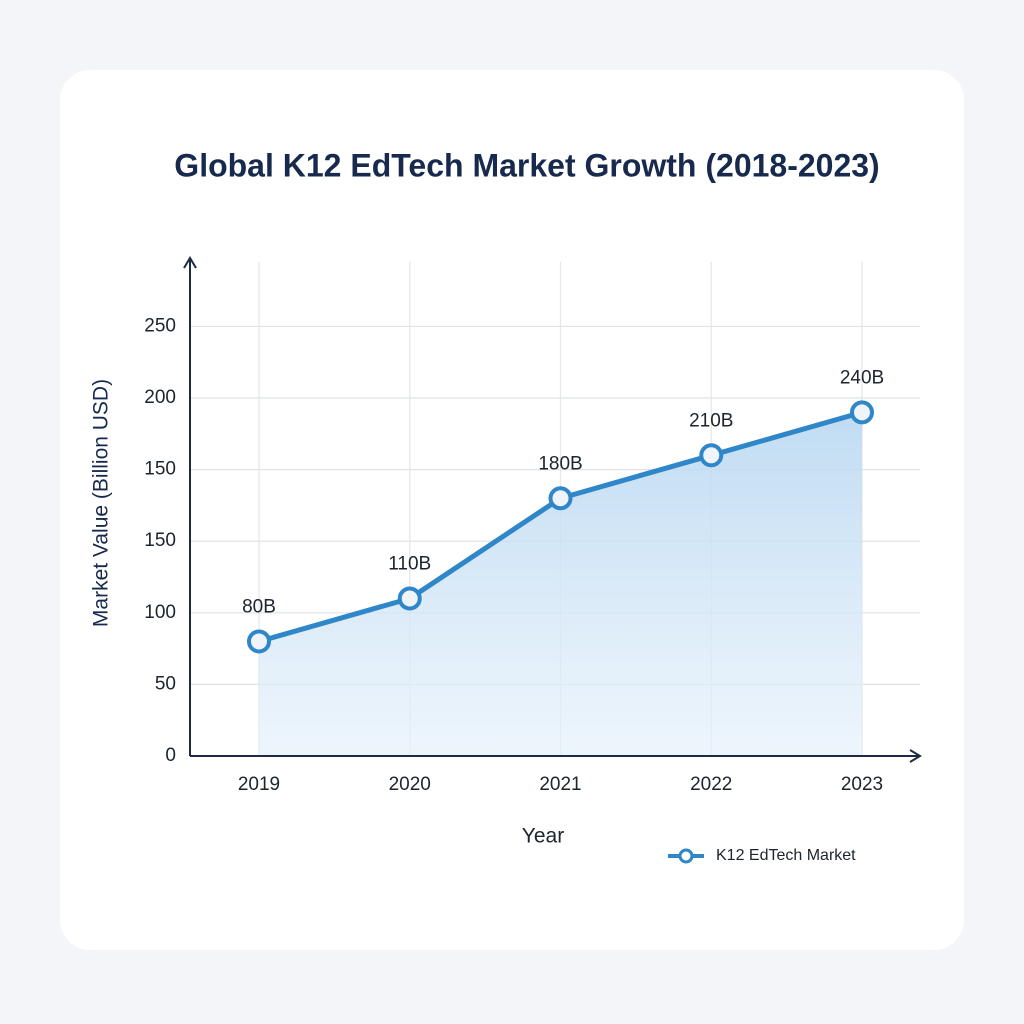 This screenshot has width=1024, height=1024. I want to click on data-label: 180B, so click(560, 463).